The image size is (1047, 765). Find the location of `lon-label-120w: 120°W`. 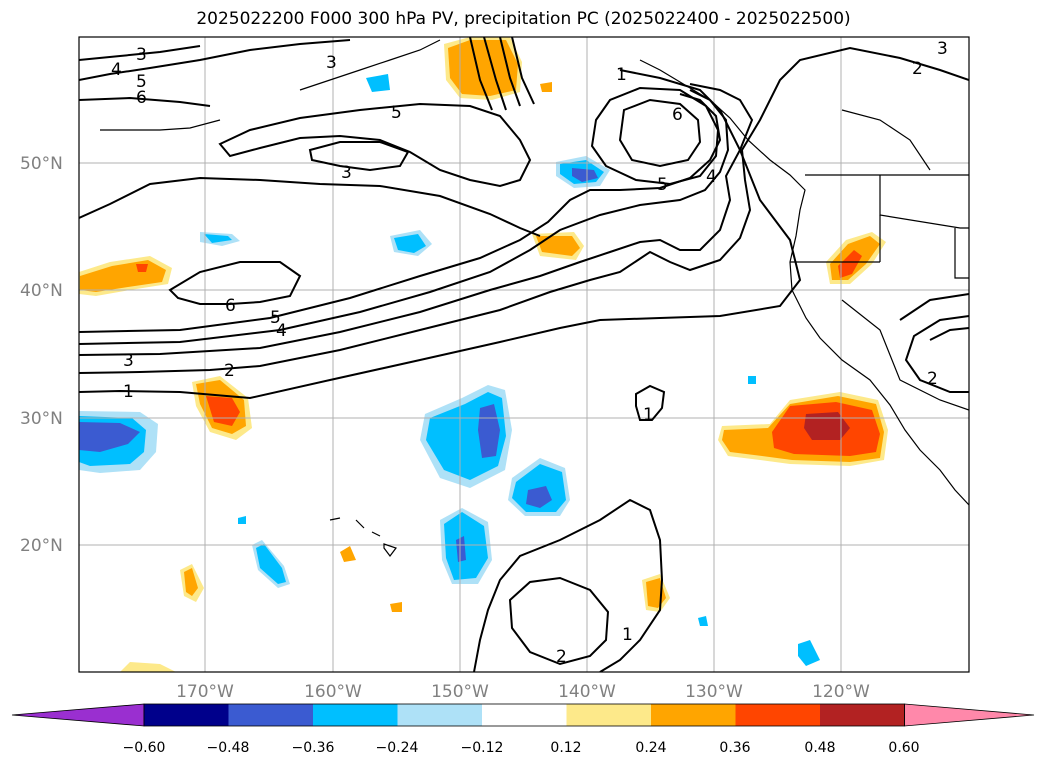

lon-label-120w: 120°W is located at coordinates (841, 692).